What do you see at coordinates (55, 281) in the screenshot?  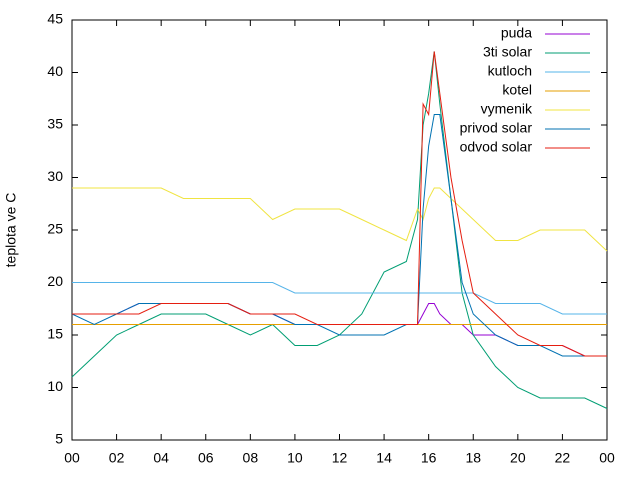 I see `y-tick-label: 20` at bounding box center [55, 281].